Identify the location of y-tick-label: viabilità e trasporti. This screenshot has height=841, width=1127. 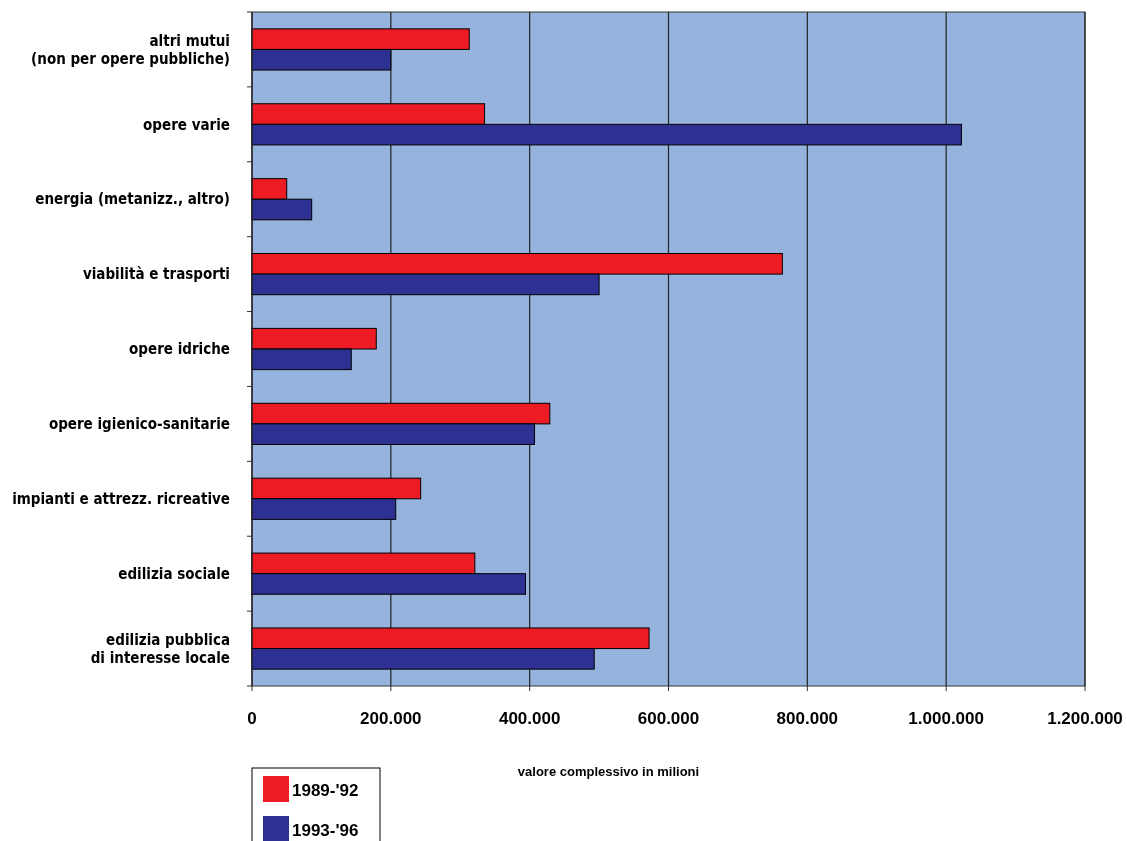
(156, 274).